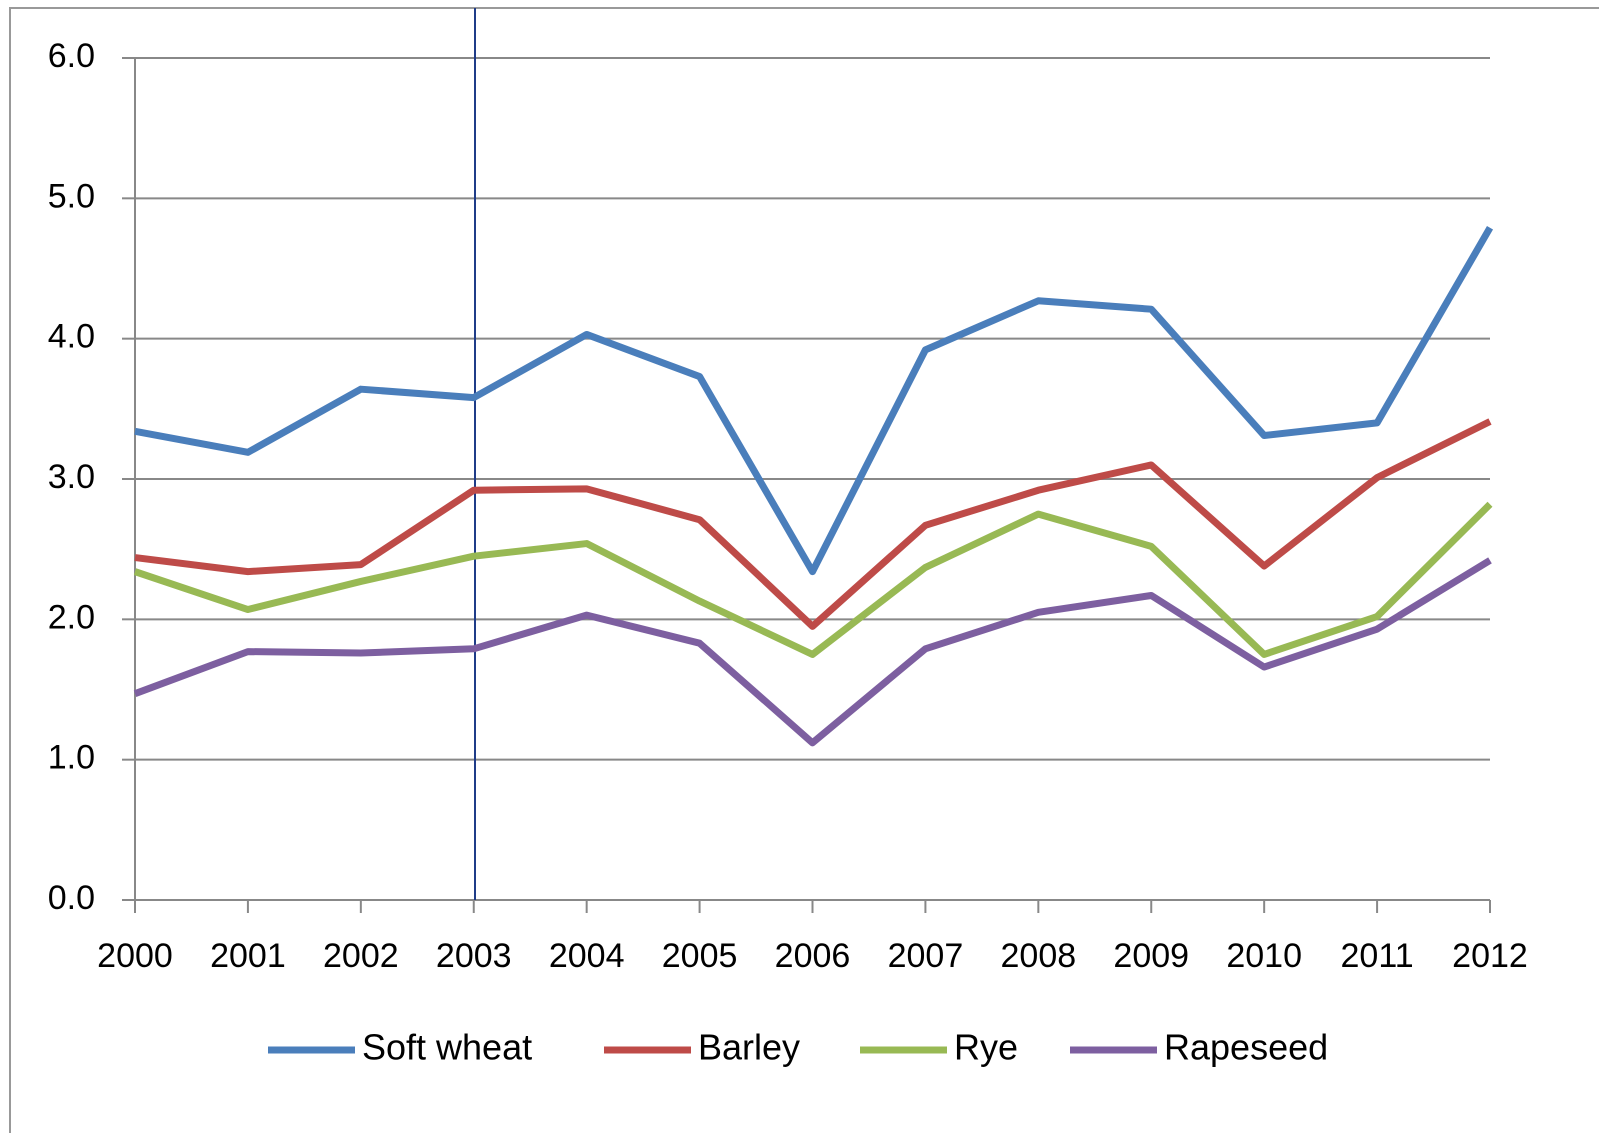  What do you see at coordinates (1246, 1047) in the screenshot?
I see `legend-label: Rapeseed` at bounding box center [1246, 1047].